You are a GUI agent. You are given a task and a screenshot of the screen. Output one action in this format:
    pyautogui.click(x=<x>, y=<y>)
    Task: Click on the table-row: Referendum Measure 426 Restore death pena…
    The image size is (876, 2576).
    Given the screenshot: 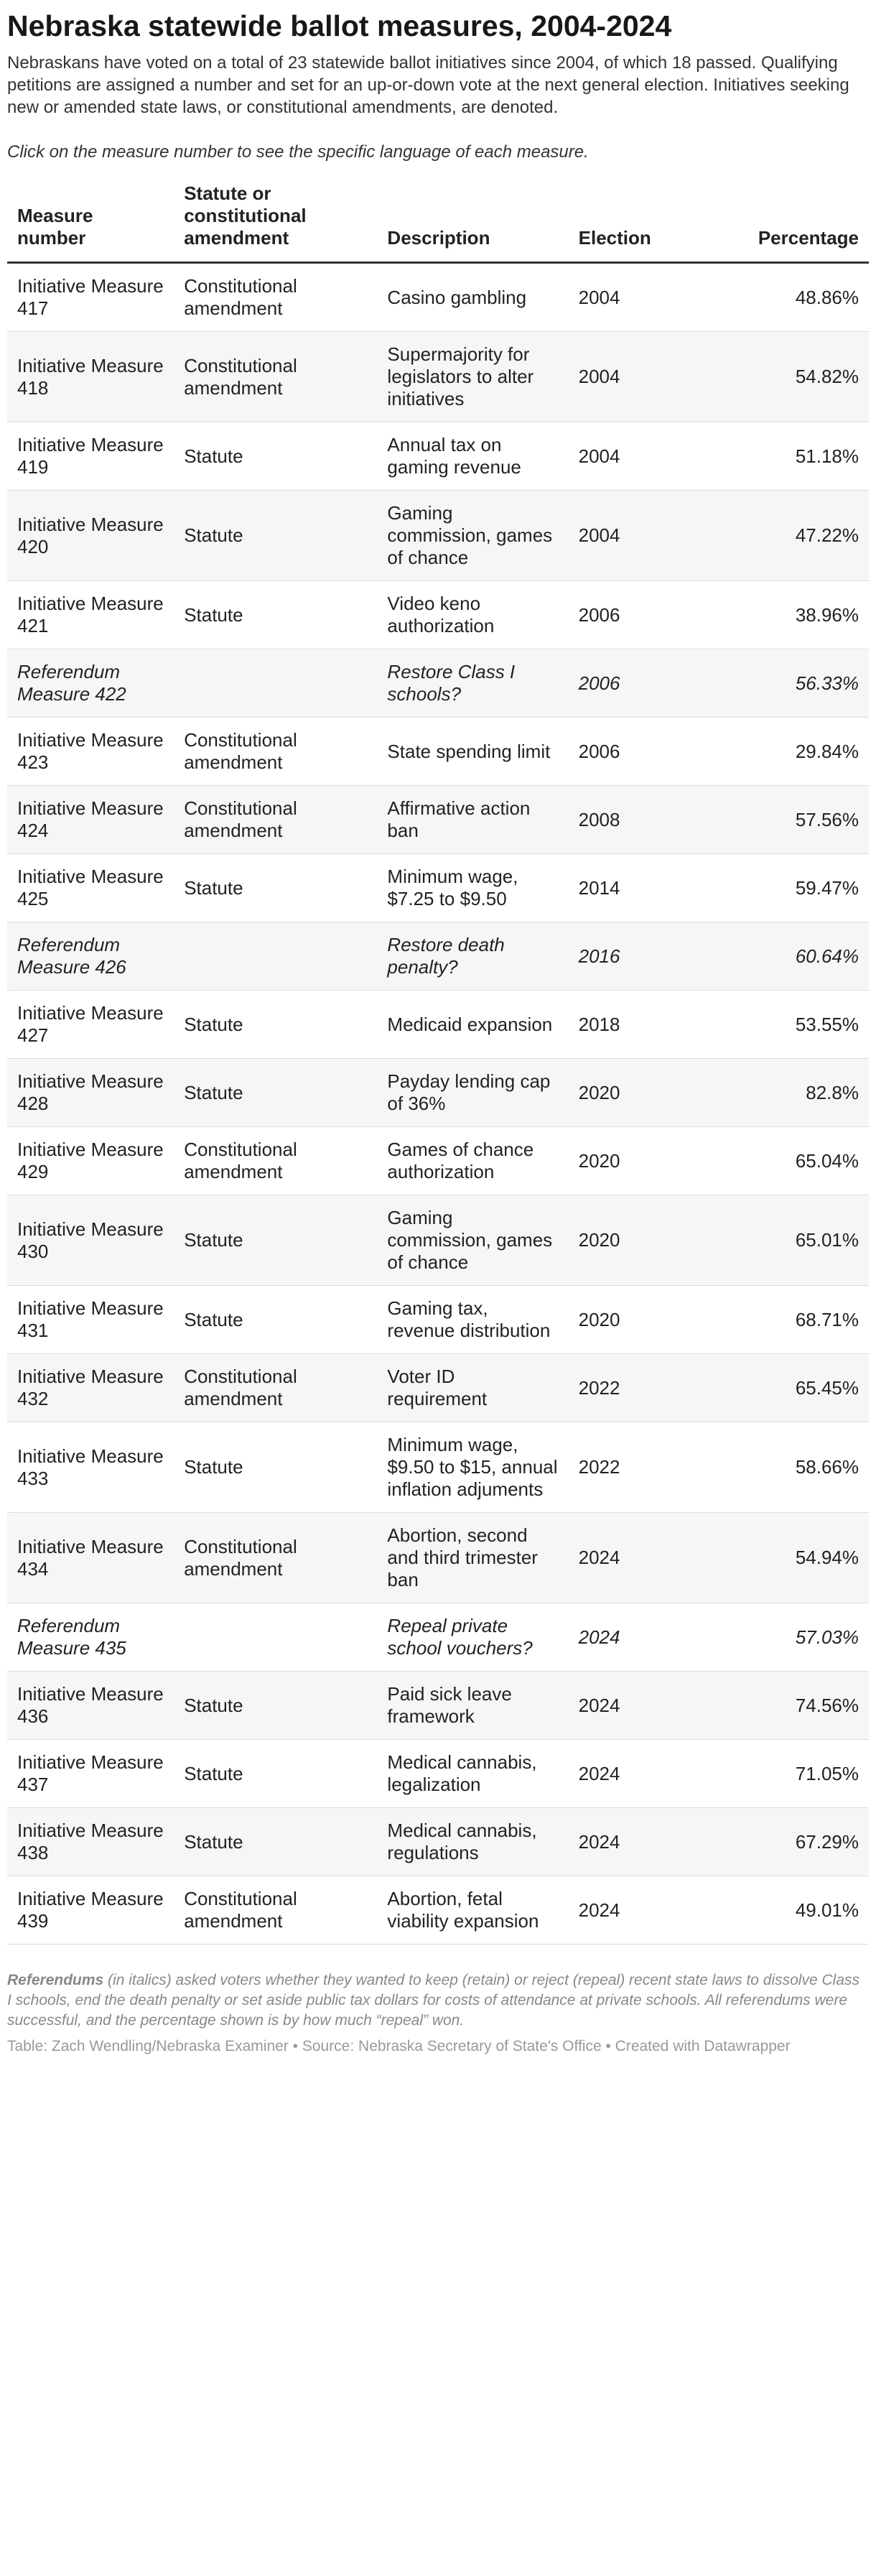 What is the action you would take?
    pyautogui.click(x=438, y=956)
    